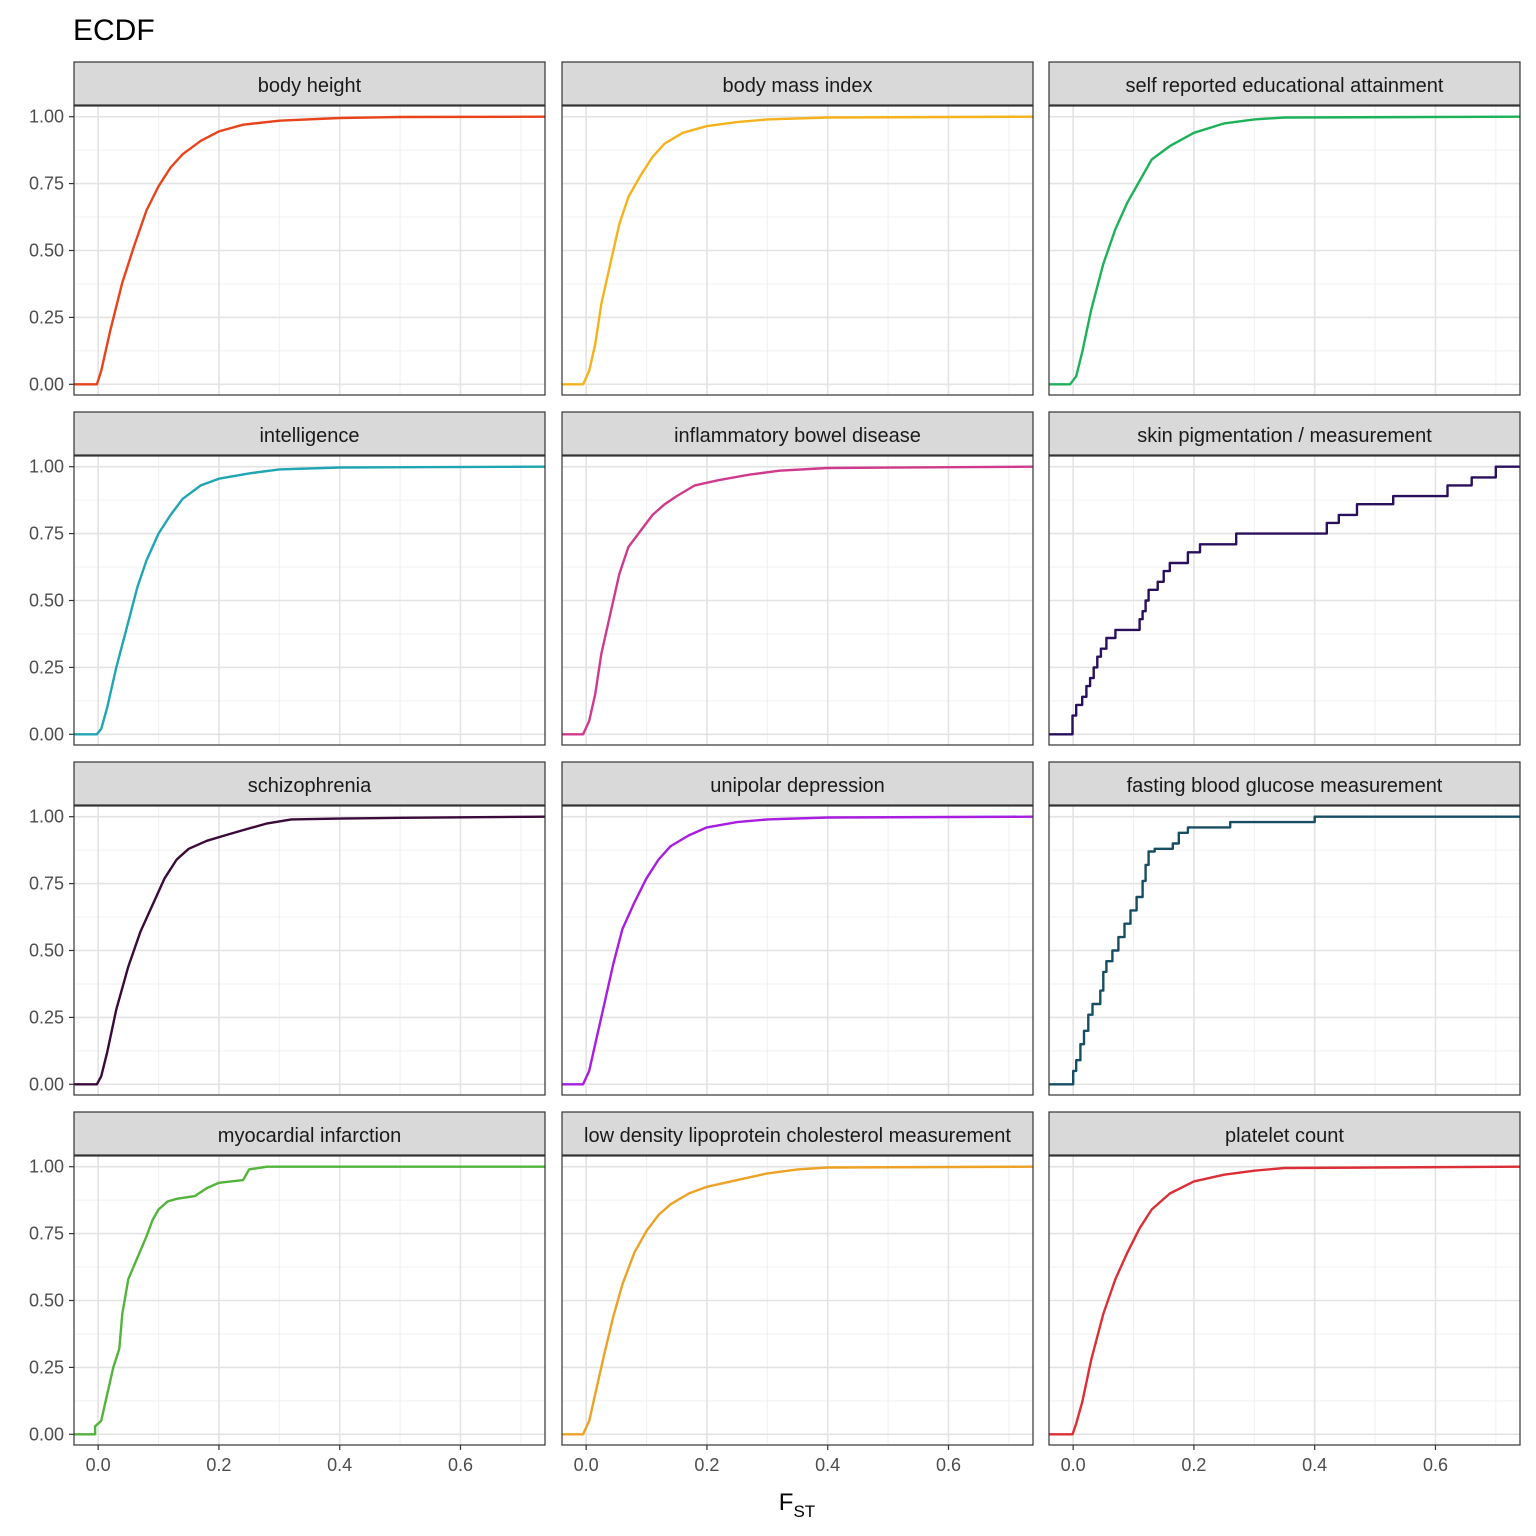  I want to click on facet-panel: self reported educational attainment, so click(1284, 228).